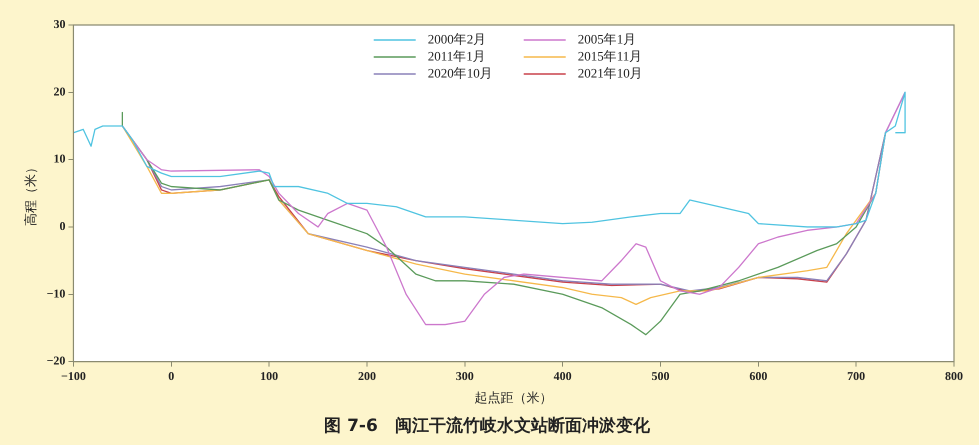 This screenshot has height=445, width=979. What do you see at coordinates (465, 375) in the screenshot?
I see `x-tick-label: 300` at bounding box center [465, 375].